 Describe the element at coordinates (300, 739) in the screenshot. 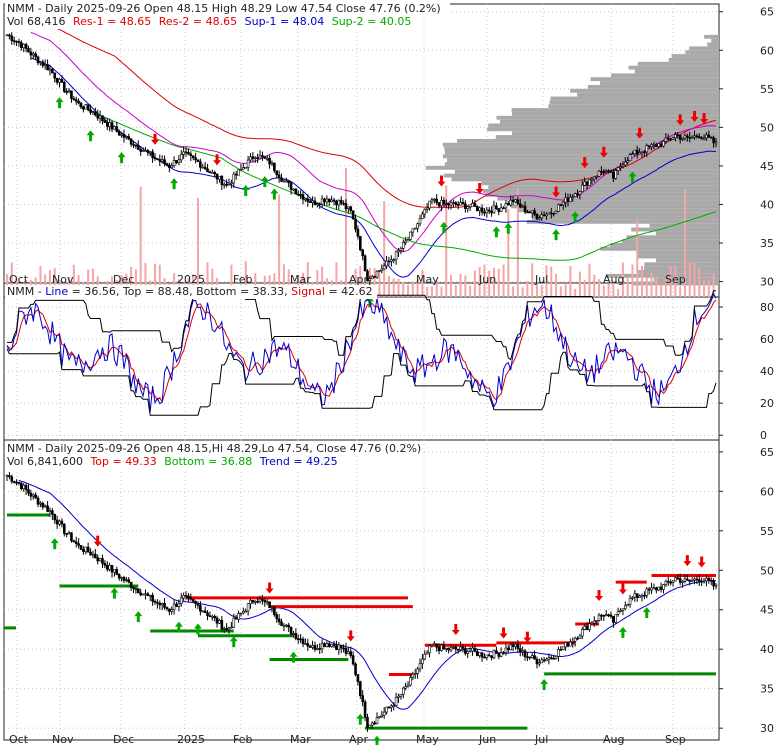

I see `x-tick-label: Mar` at that location.